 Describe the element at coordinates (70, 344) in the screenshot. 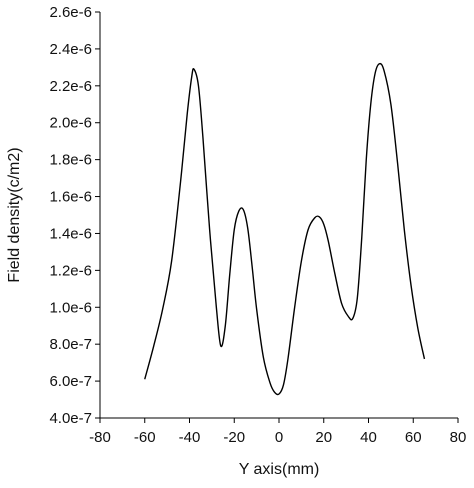

I see `y-tick-label: 8.0e-7` at that location.